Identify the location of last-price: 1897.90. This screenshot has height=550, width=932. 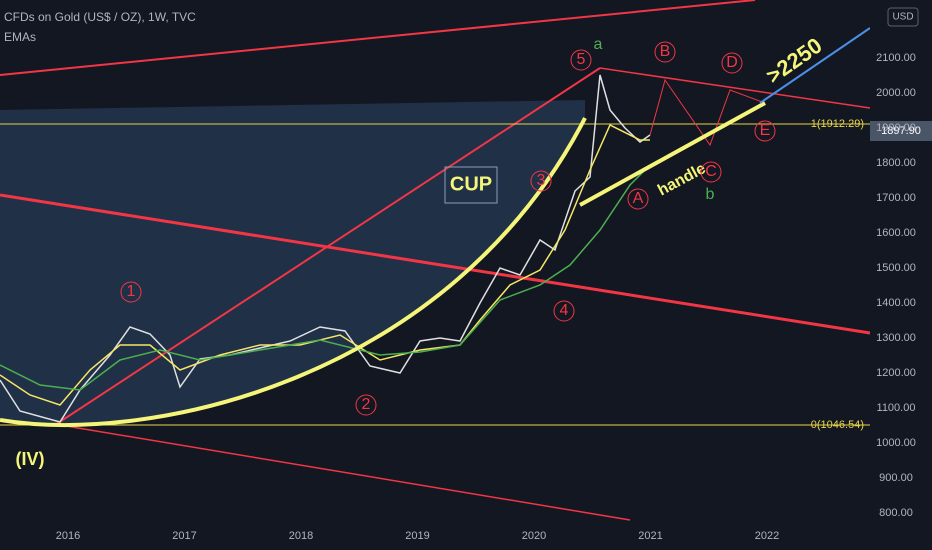
(901, 131).